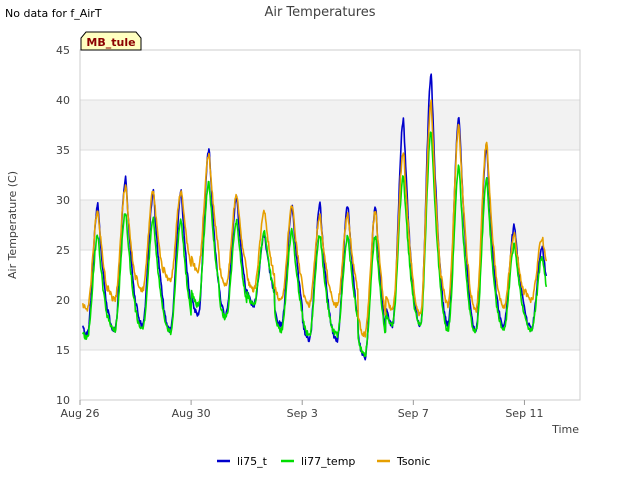  I want to click on y-tick-label-15: 15, so click(63, 350).